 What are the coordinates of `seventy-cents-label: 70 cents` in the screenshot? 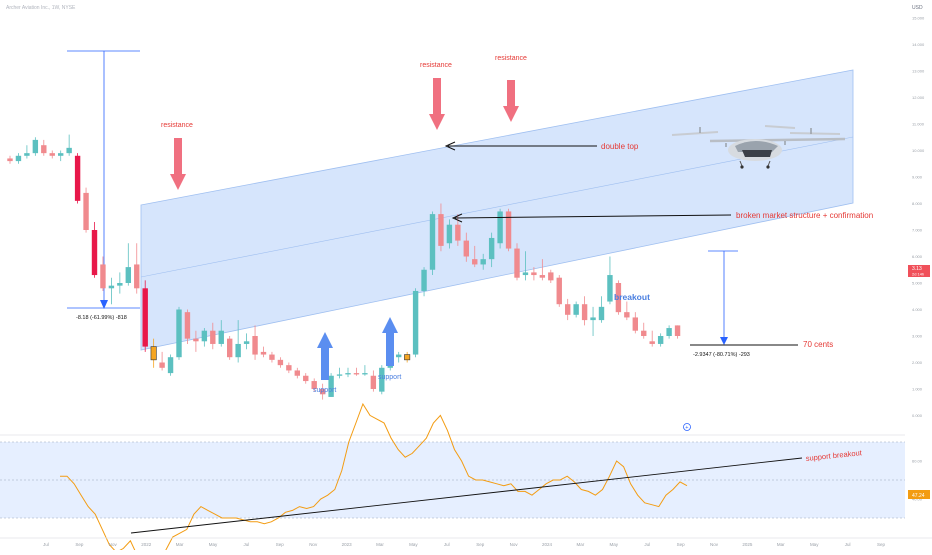 It's located at (818, 344).